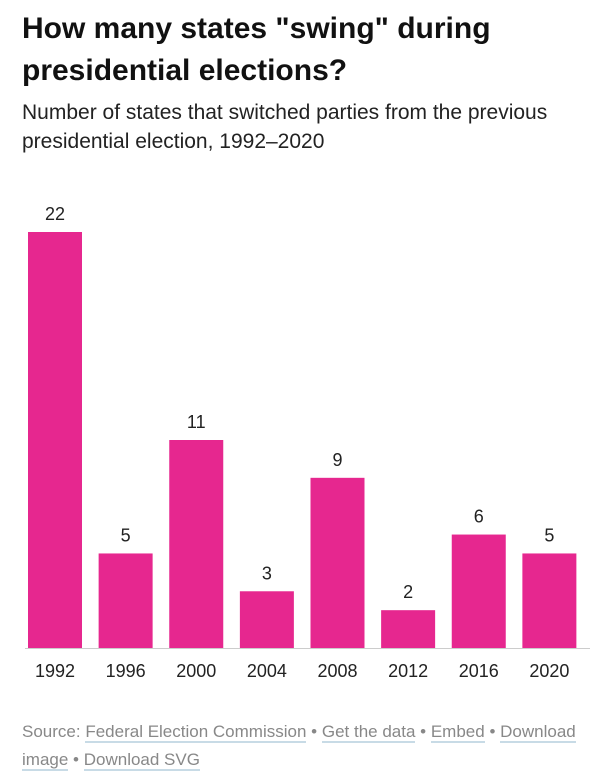 Image resolution: width=597 pixels, height=775 pixels. What do you see at coordinates (196, 732) in the screenshot?
I see `source-link: Federal Election Commission` at bounding box center [196, 732].